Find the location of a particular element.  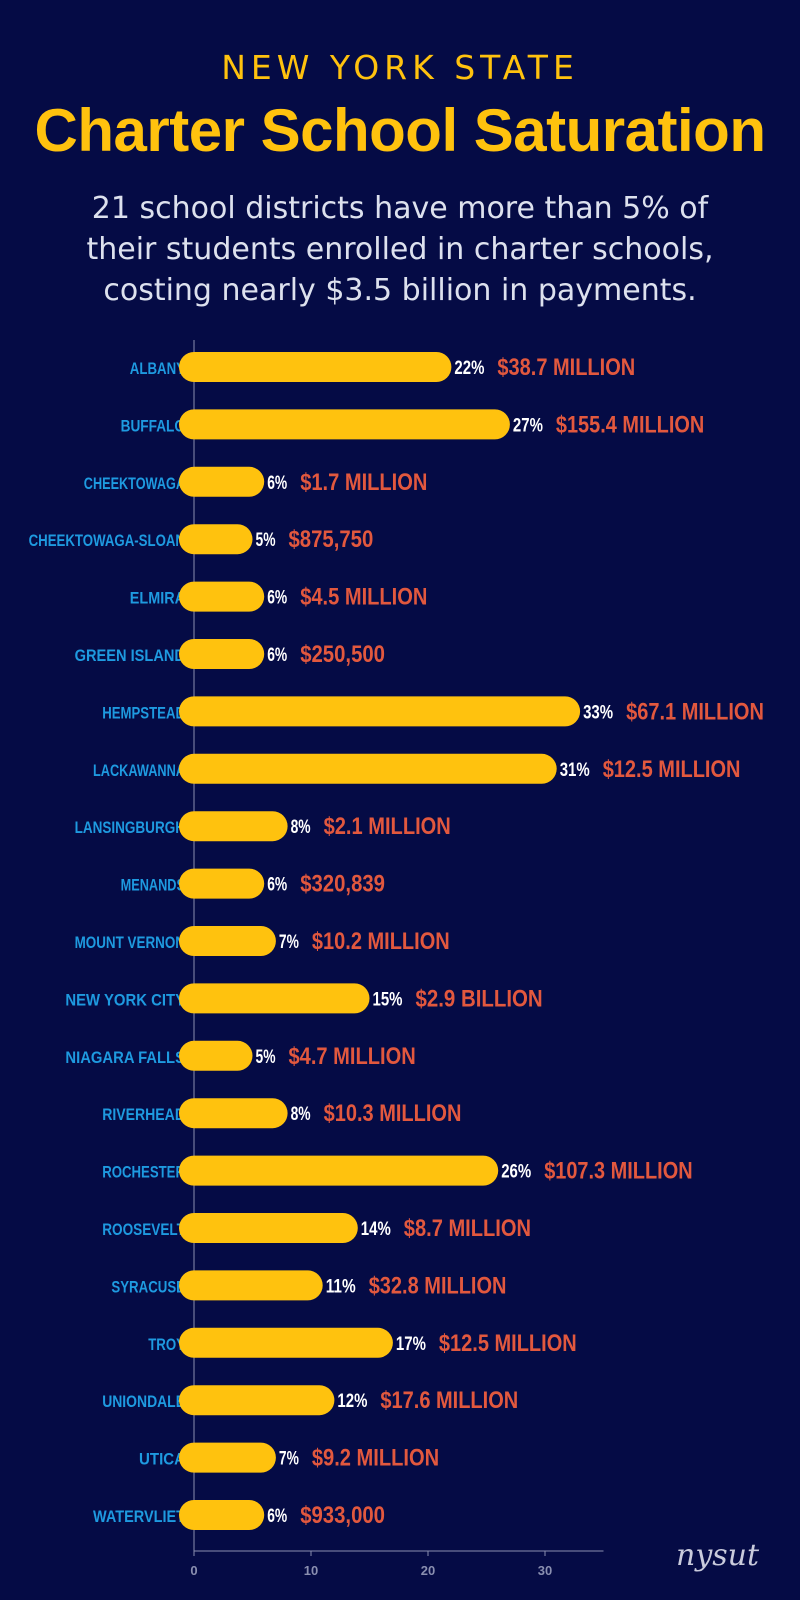

category-label: RIVERHEAD is located at coordinates (143, 1114).